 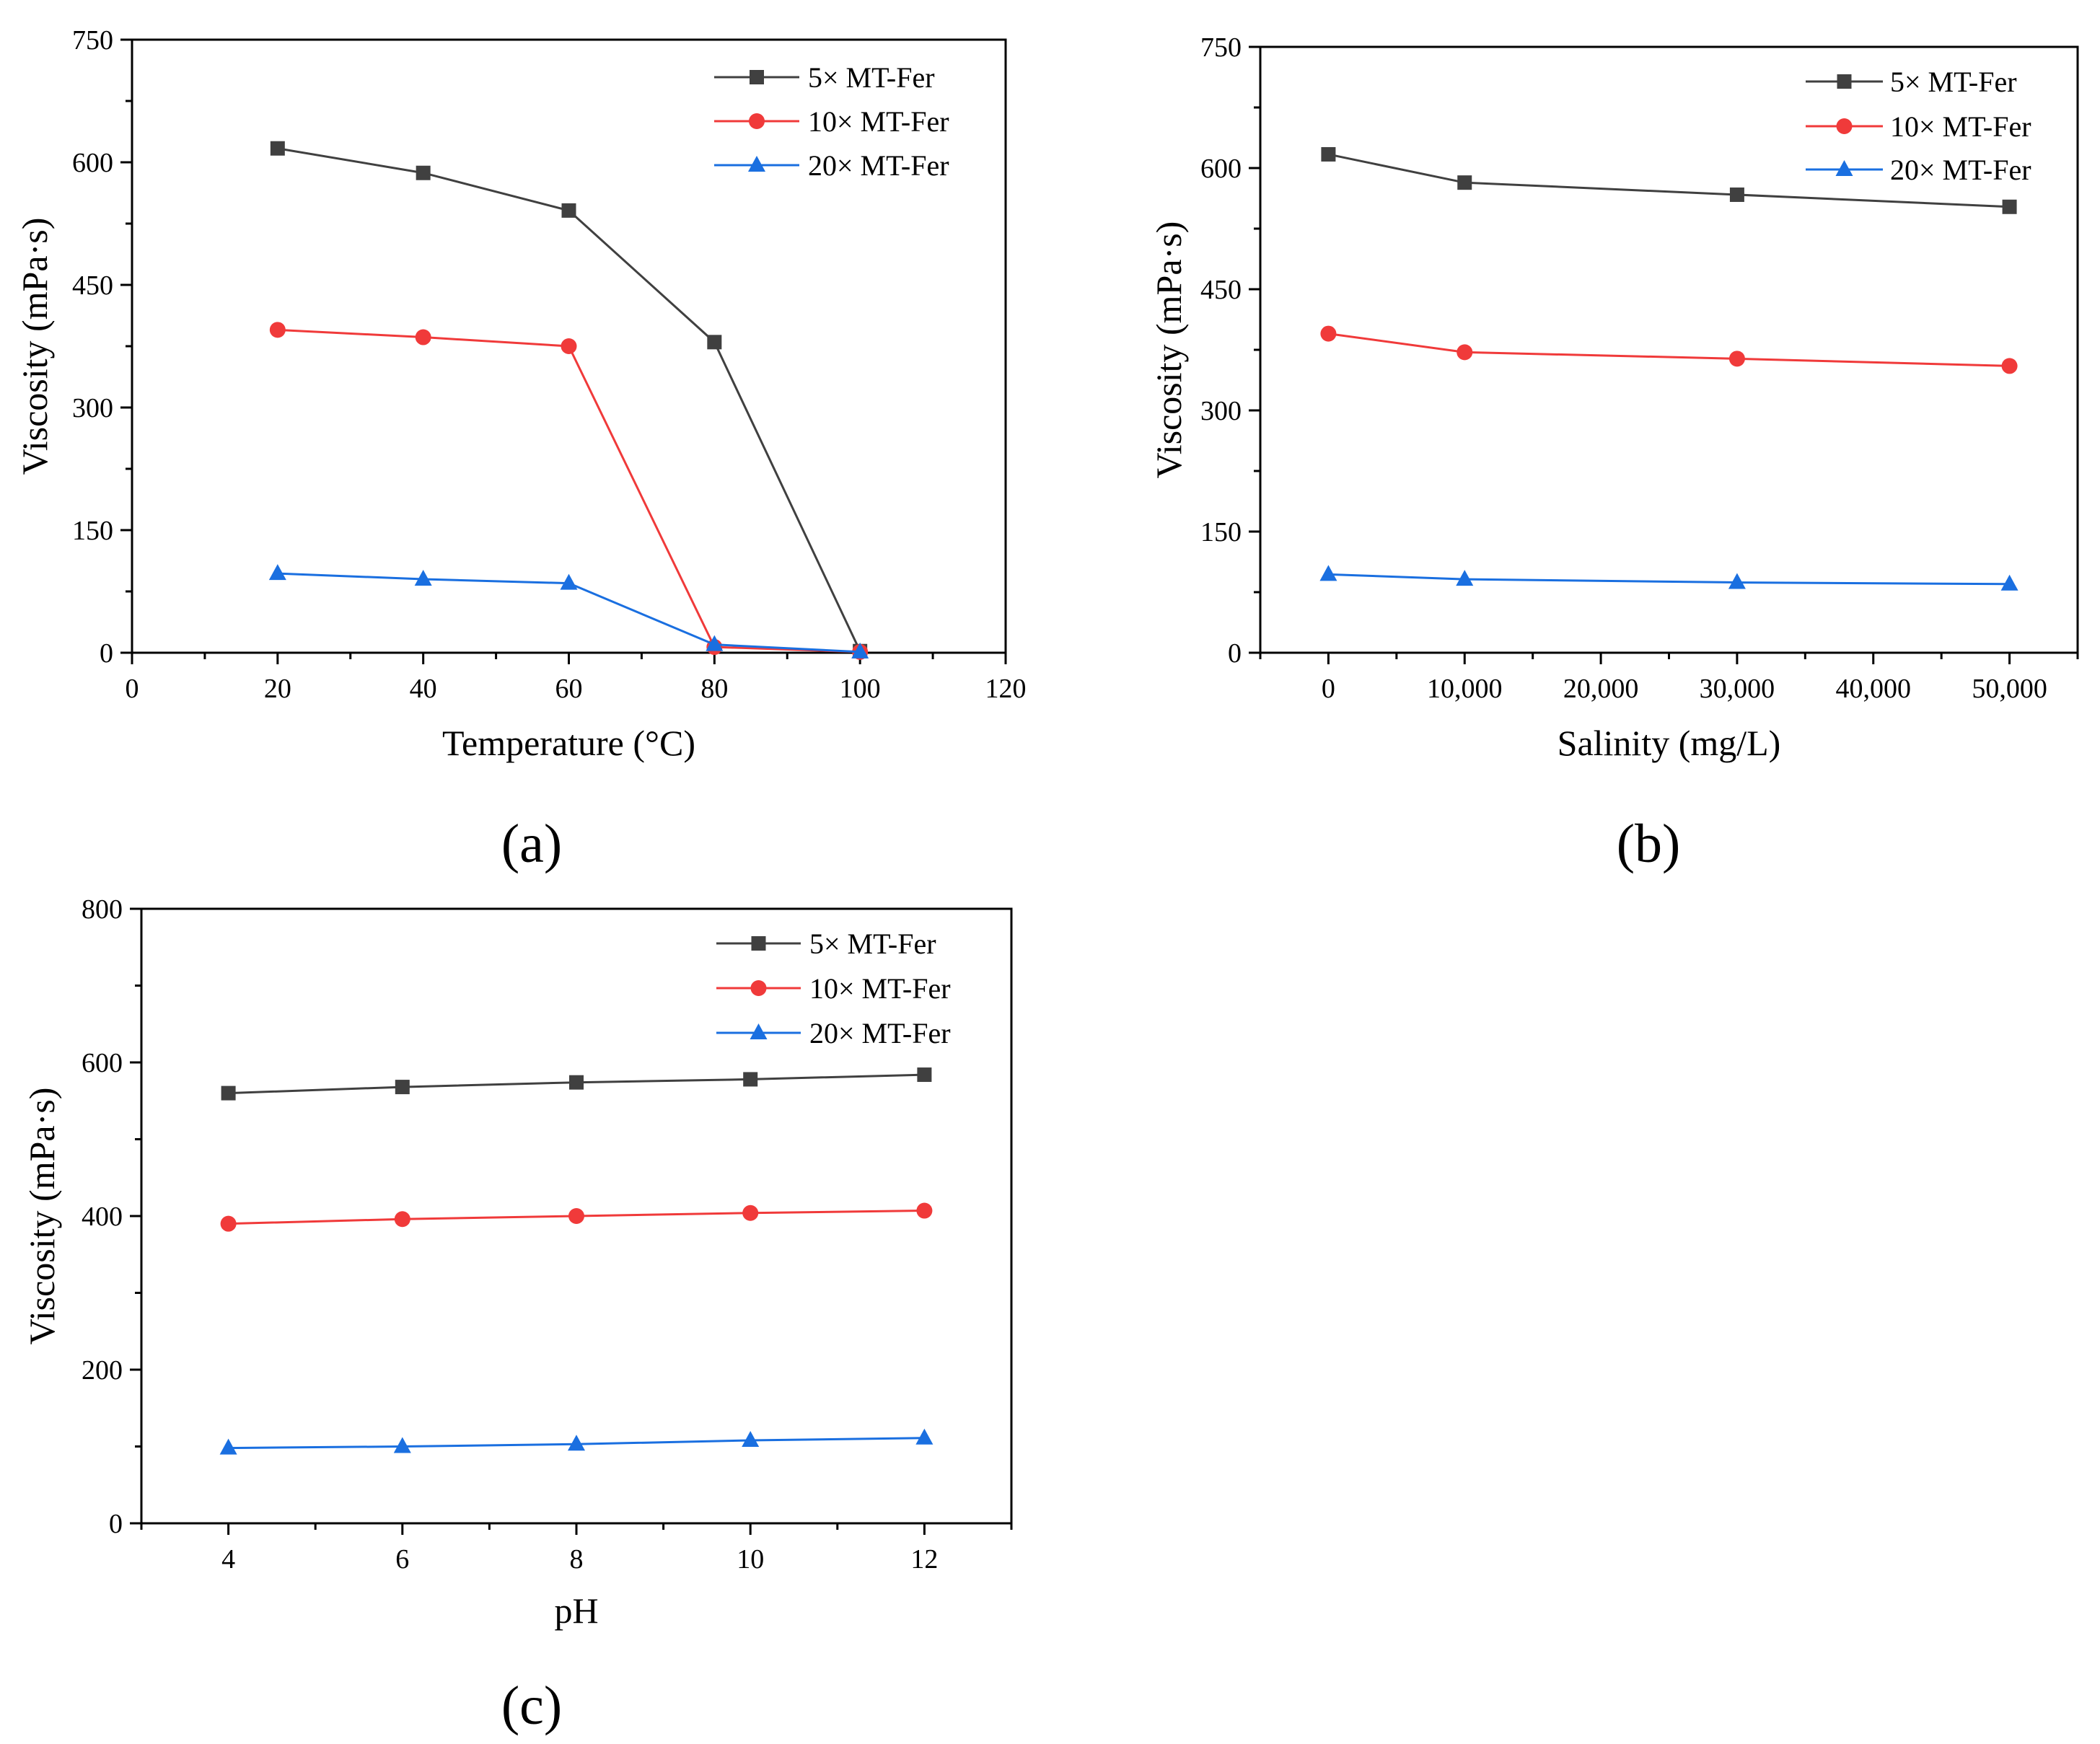 I want to click on x-tick-label: 6, so click(x=402, y=1560).